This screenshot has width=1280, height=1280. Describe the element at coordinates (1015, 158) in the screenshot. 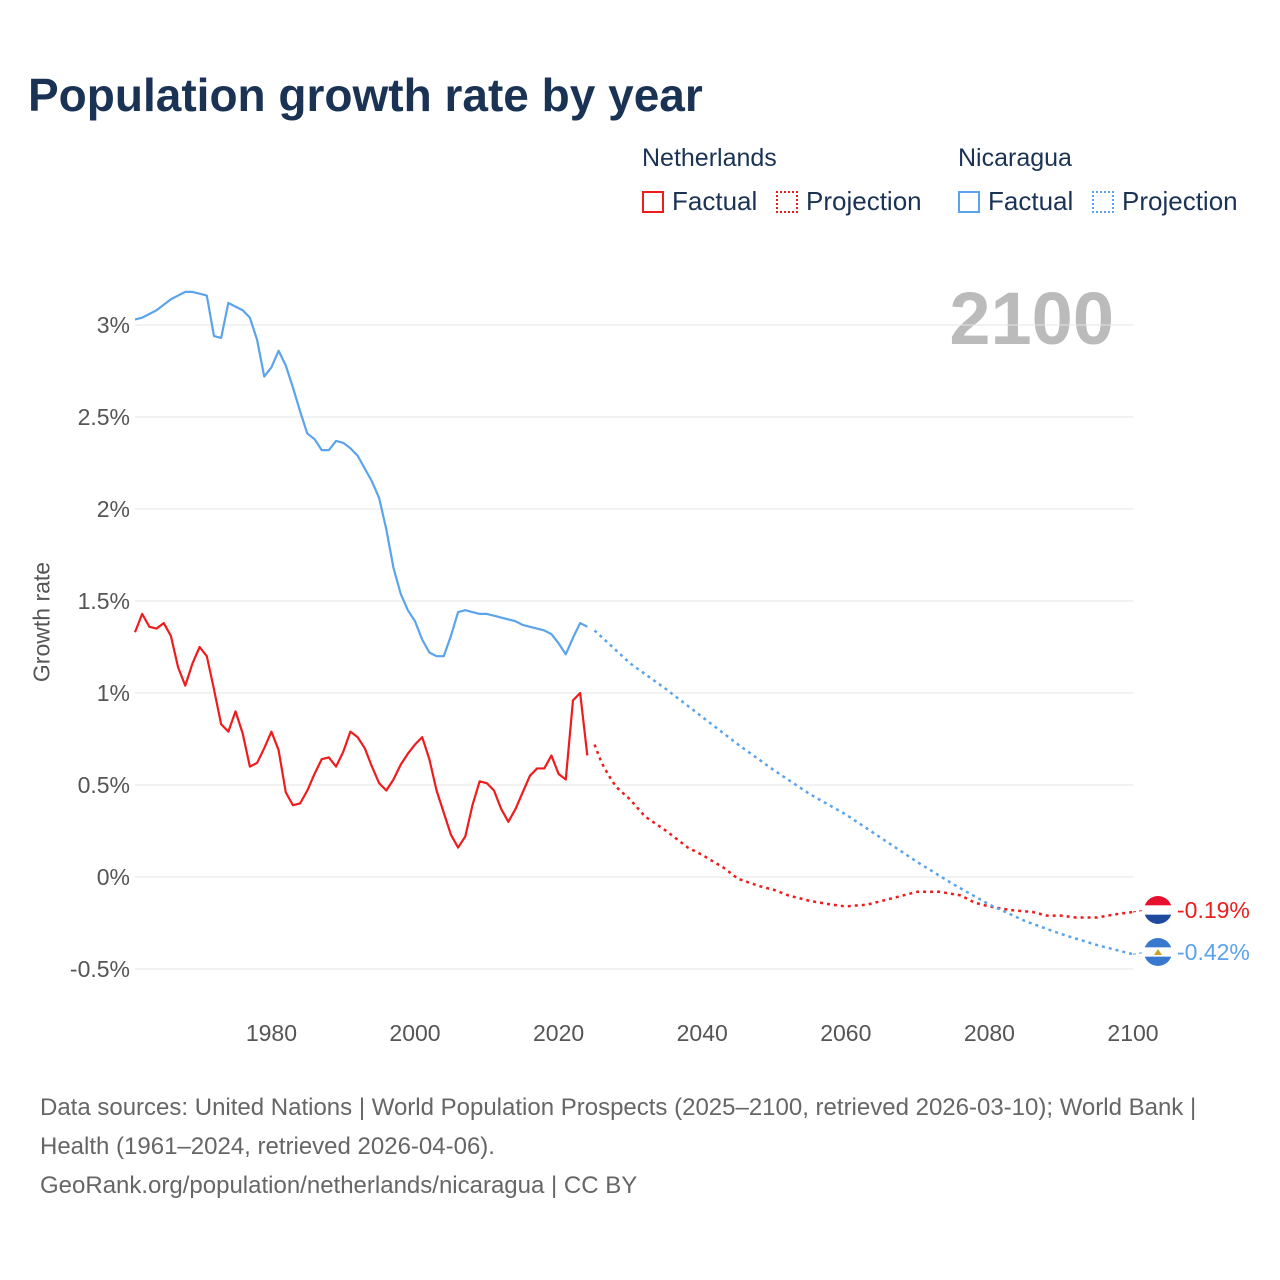

I see `legend-nicaragua-heading: Nicaragua` at that location.